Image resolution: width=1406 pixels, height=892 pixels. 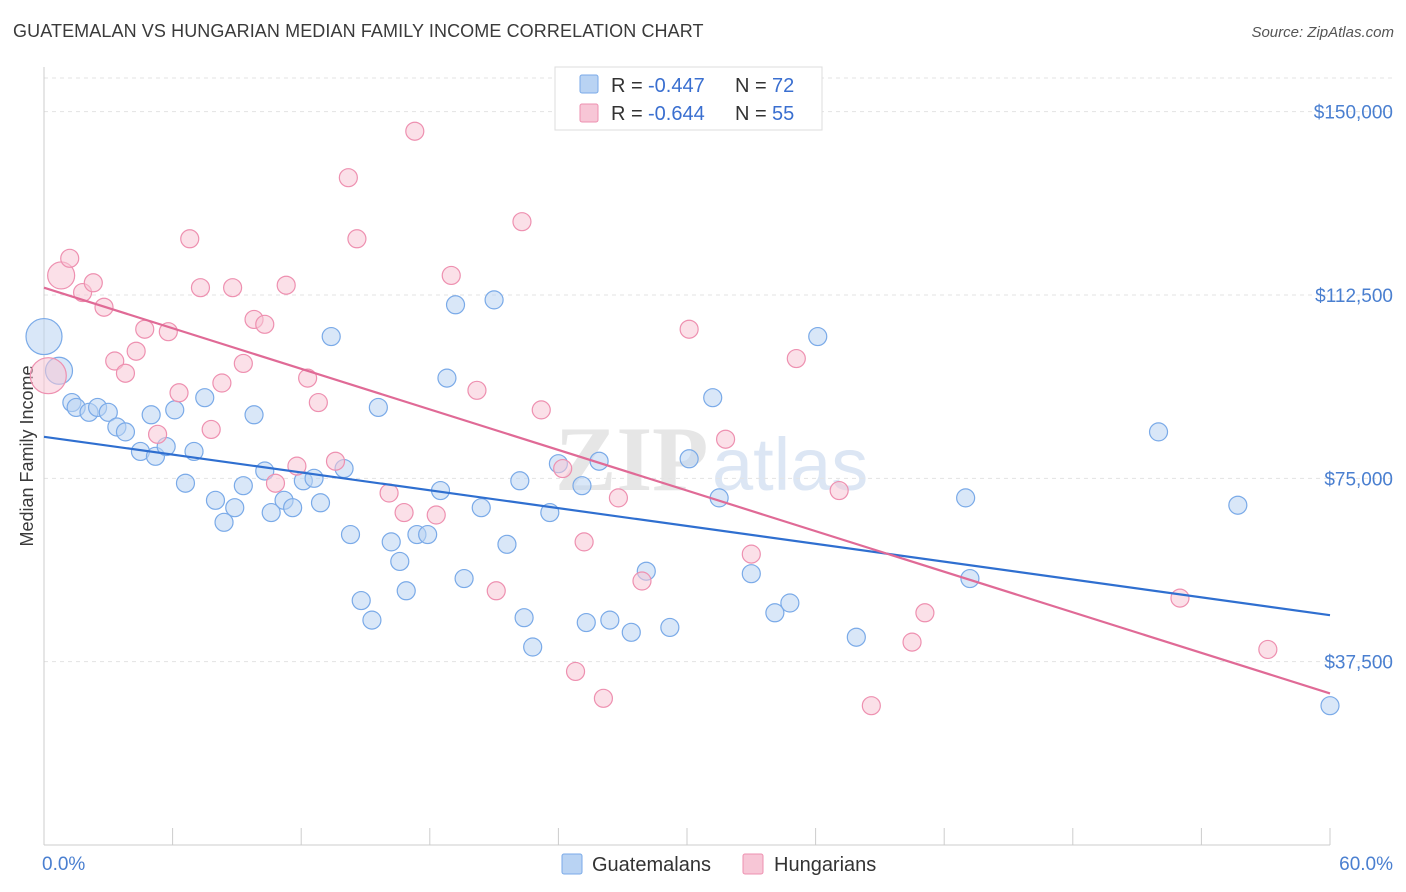 What do you see at coordinates (1358, 479) in the screenshot?
I see `y-tick-label-1: $75,000` at bounding box center [1358, 479].